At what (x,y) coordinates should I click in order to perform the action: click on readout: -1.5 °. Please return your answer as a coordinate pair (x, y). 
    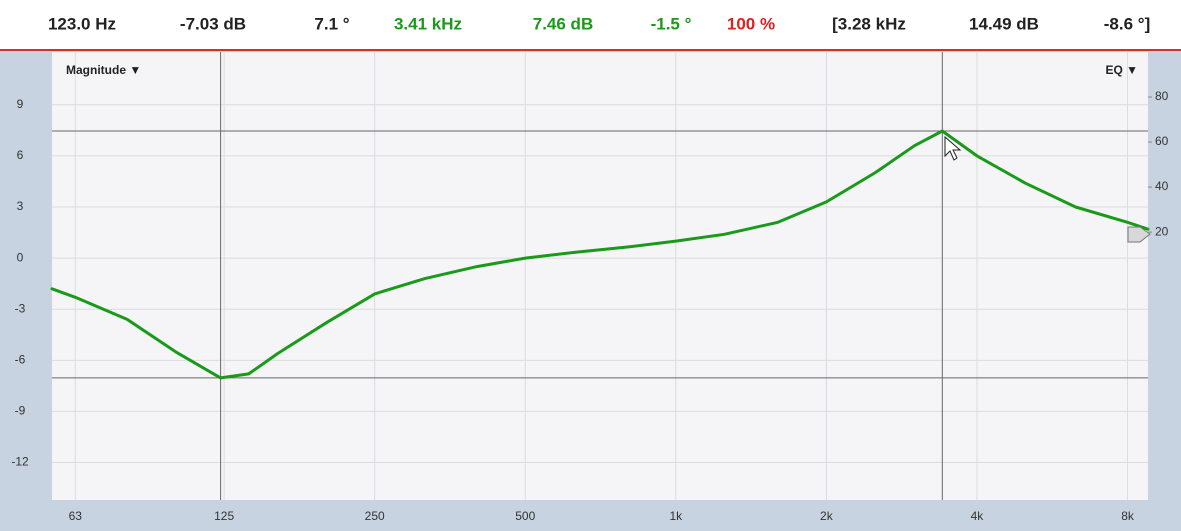
    Looking at the image, I should click on (671, 23).